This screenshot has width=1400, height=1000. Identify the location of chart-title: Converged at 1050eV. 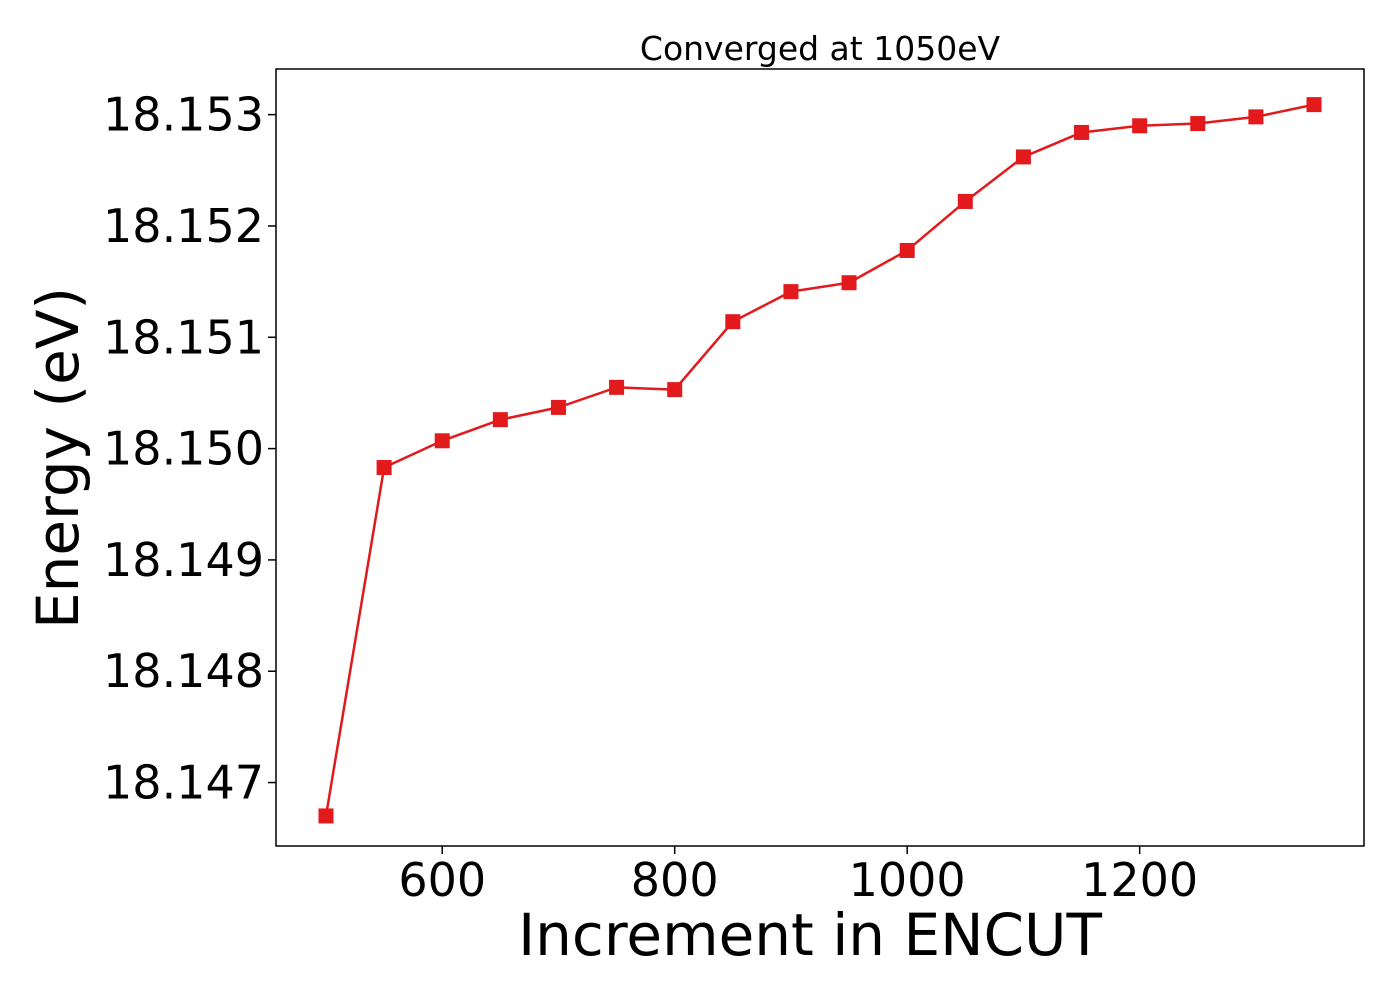
(820, 48).